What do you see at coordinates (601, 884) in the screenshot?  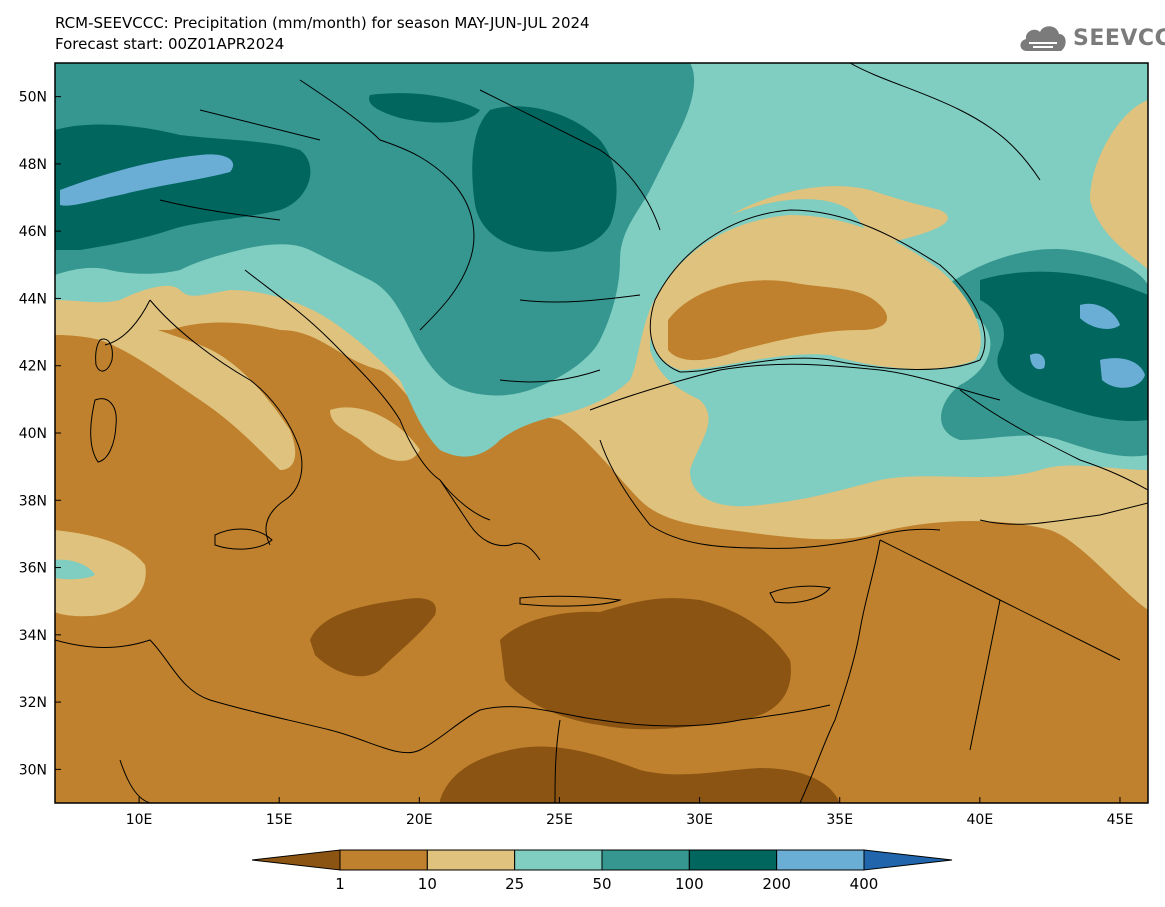 I see `colorbar-label: 50` at bounding box center [601, 884].